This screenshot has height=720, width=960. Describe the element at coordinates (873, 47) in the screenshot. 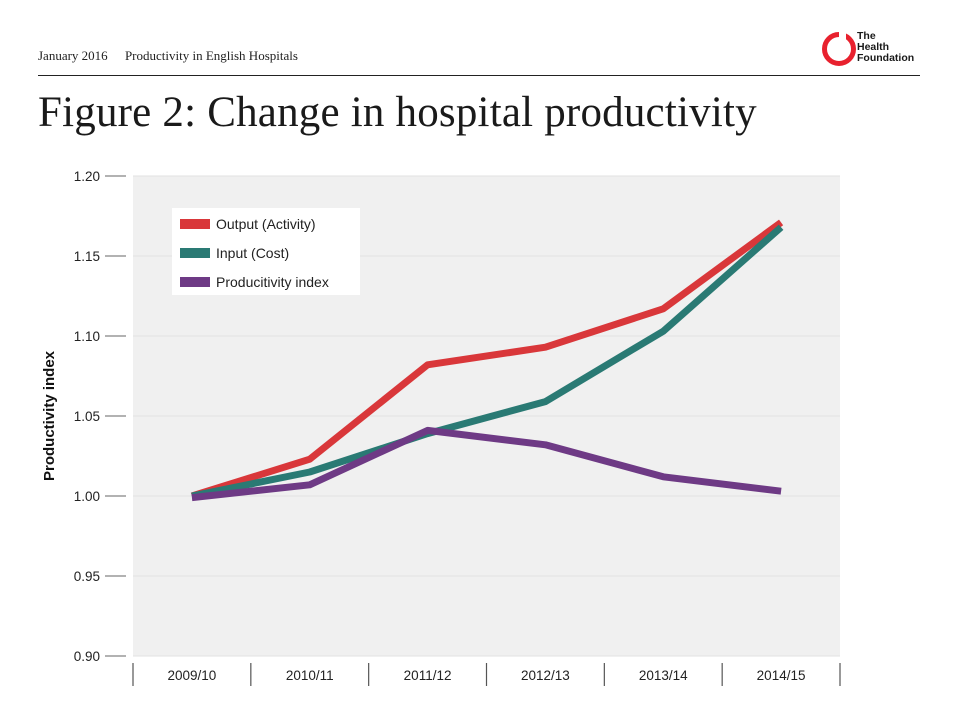

I see `logo-line-2: Health` at that location.